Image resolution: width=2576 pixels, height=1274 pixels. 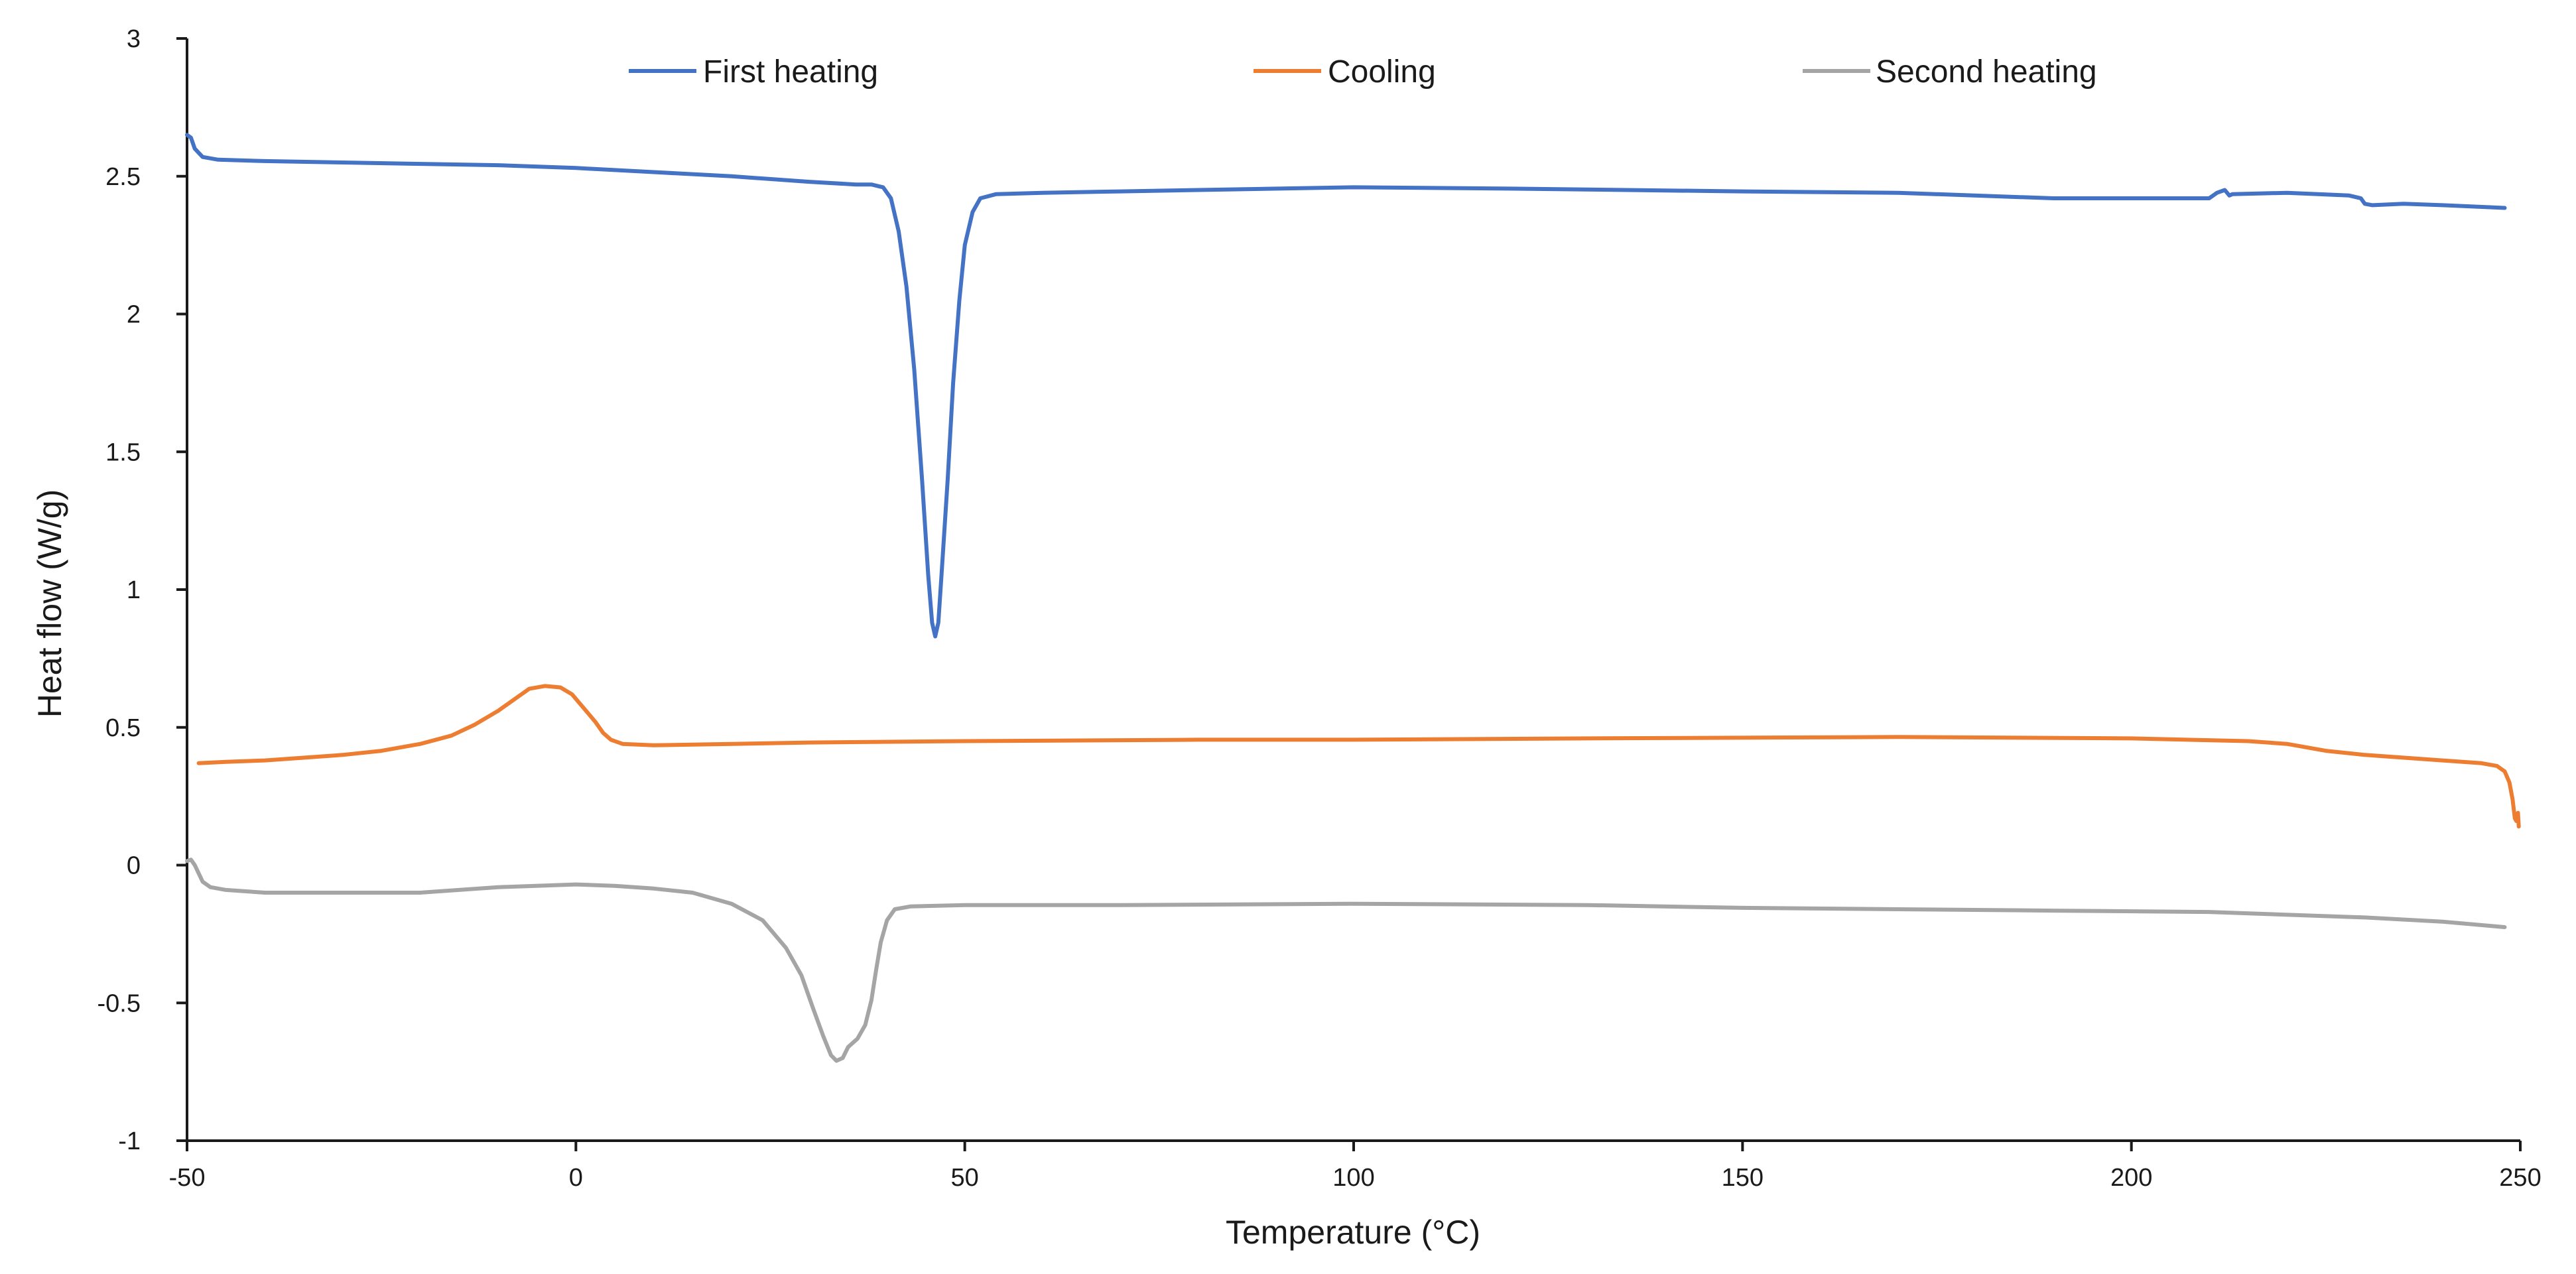 I want to click on y-tick-label: -0.5, so click(x=119, y=1003).